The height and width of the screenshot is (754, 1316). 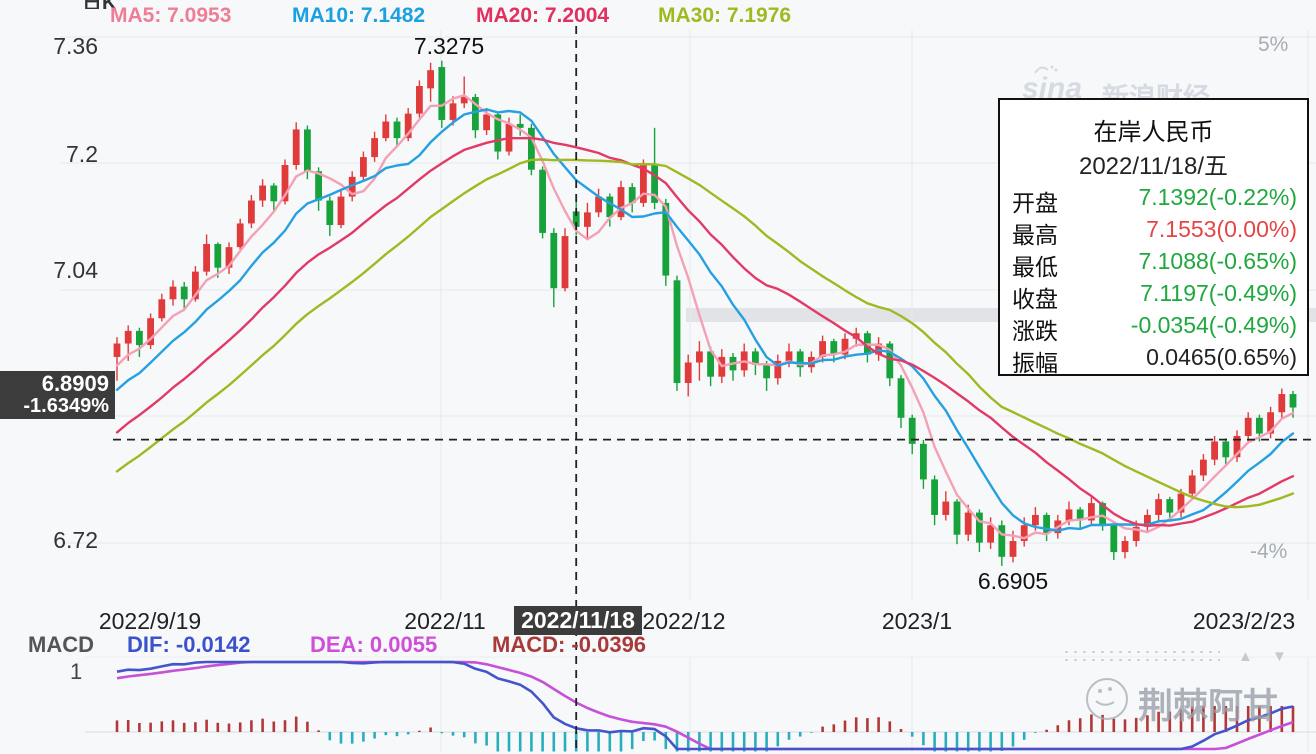 What do you see at coordinates (75, 540) in the screenshot?
I see `price-axis-label-6-72: 6.72` at bounding box center [75, 540].